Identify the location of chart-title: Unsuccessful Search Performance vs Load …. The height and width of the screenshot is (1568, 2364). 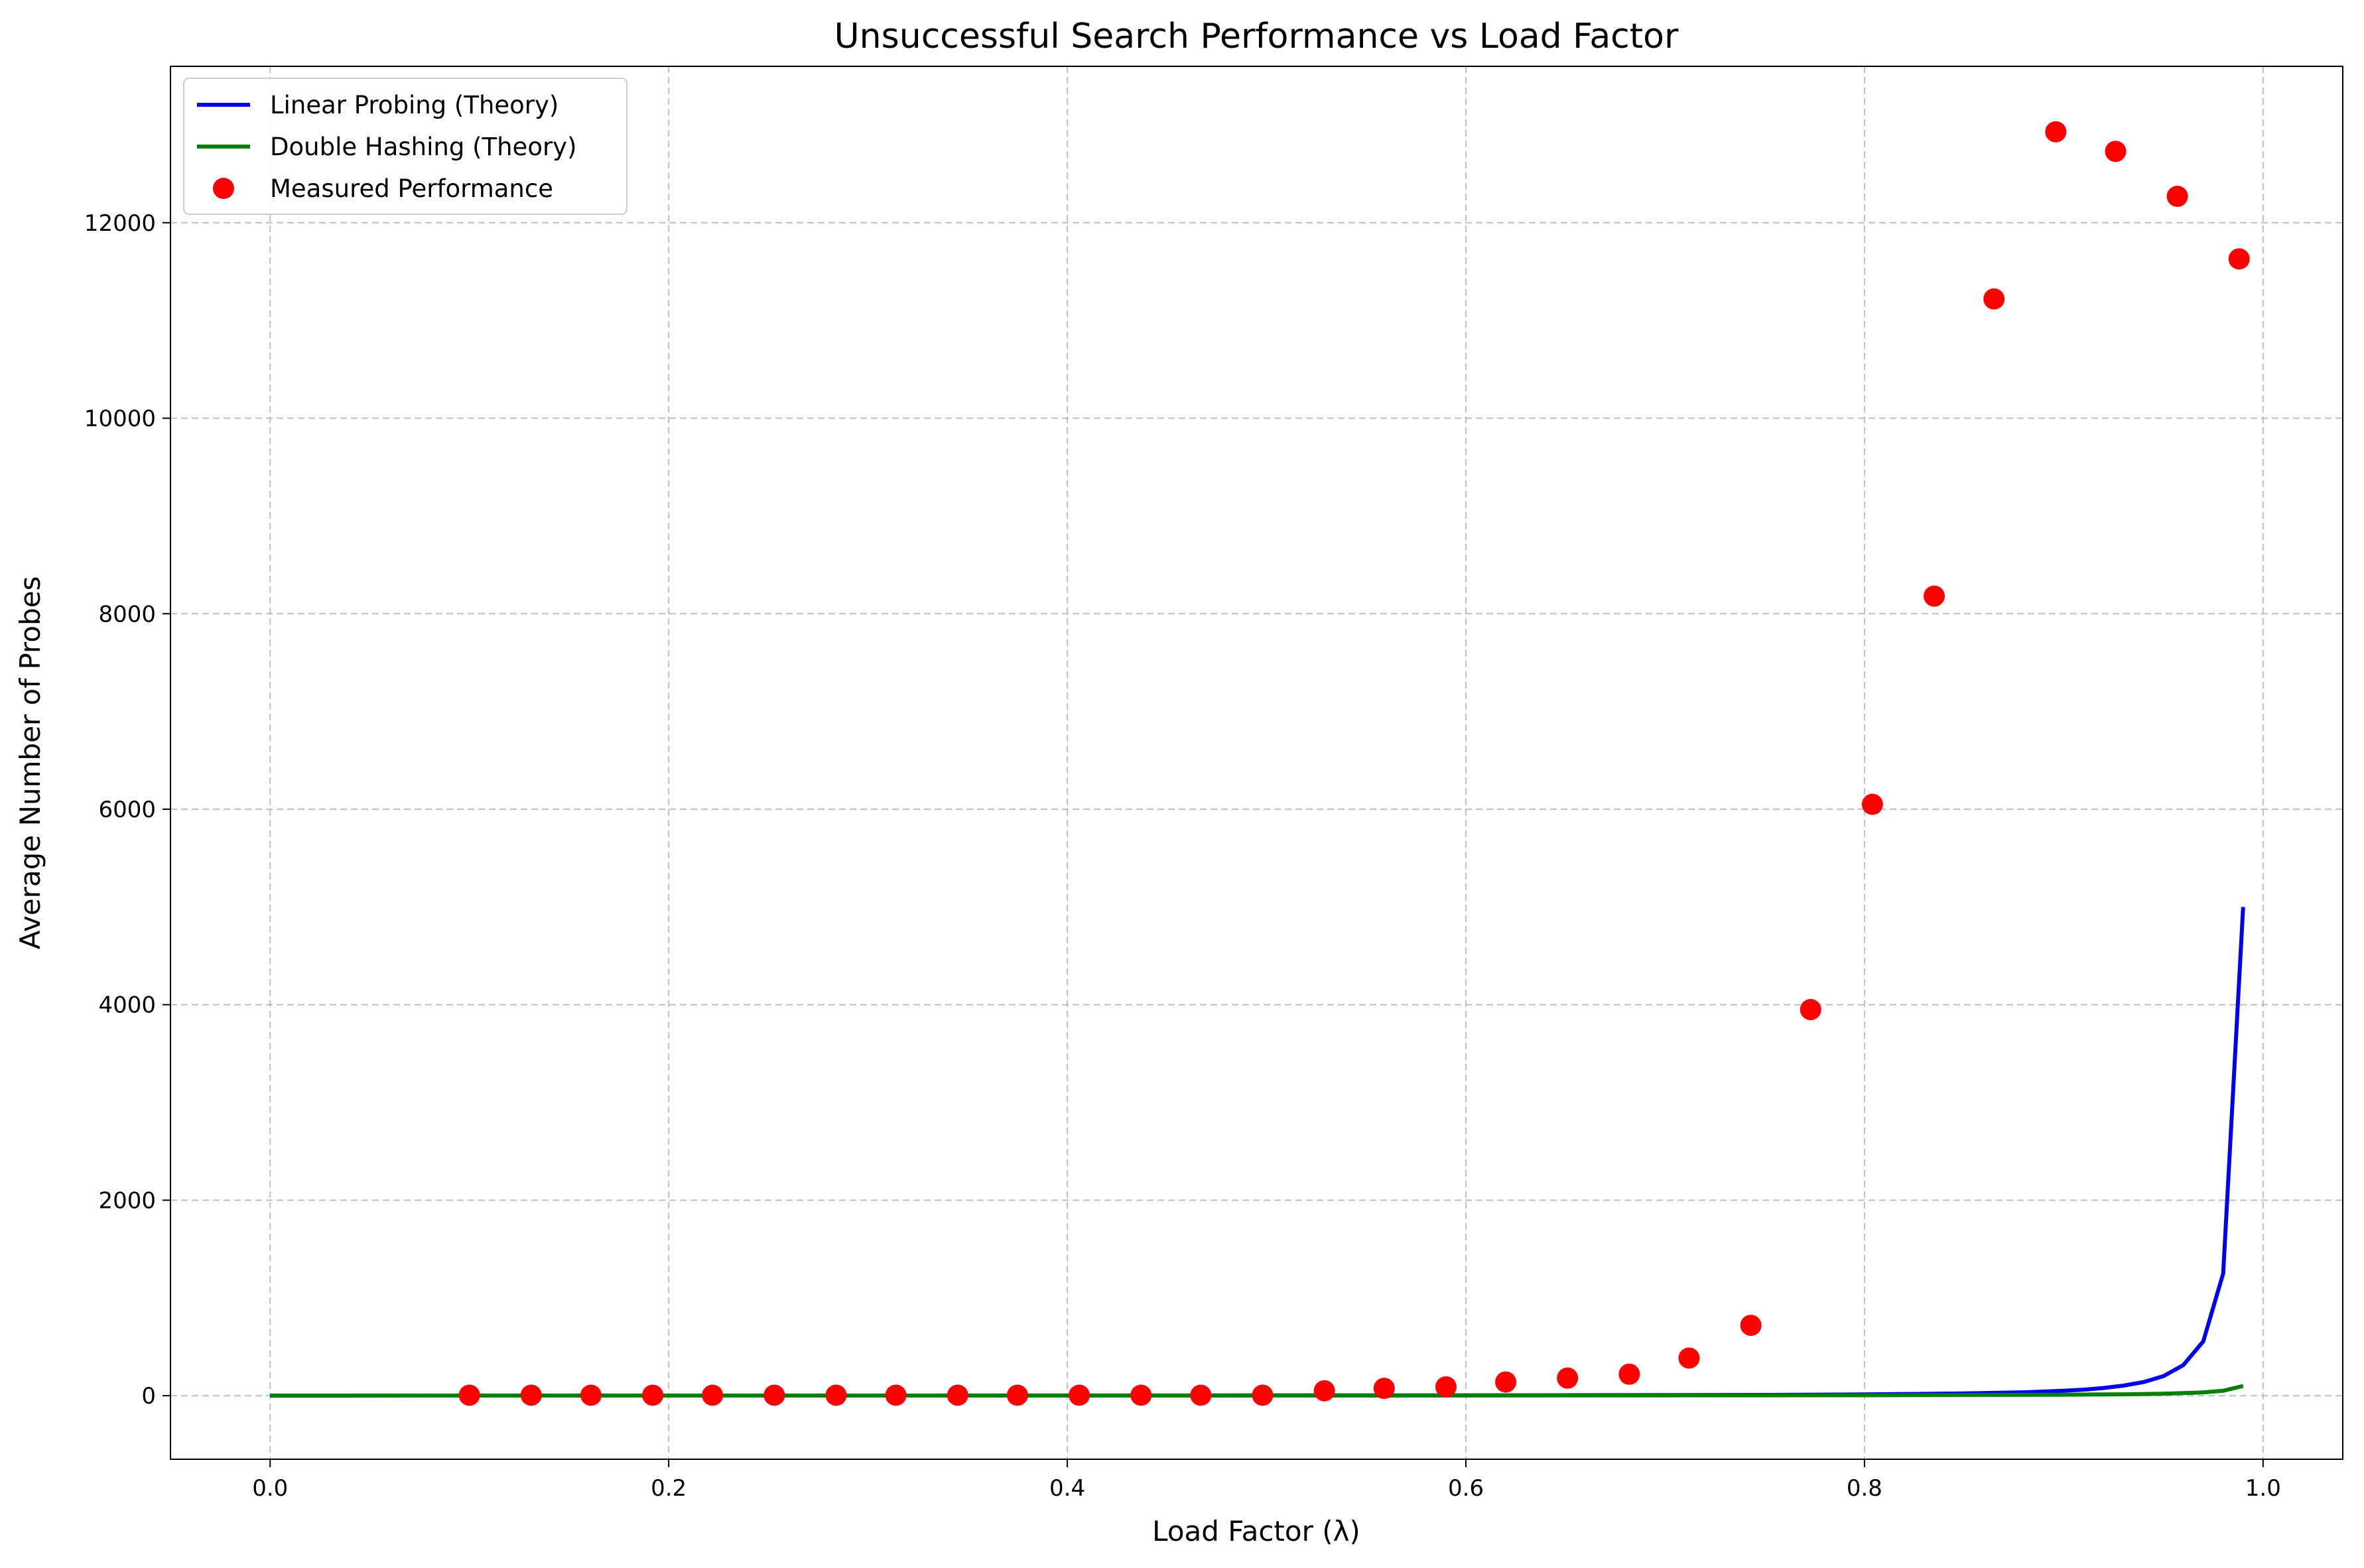
(1256, 36).